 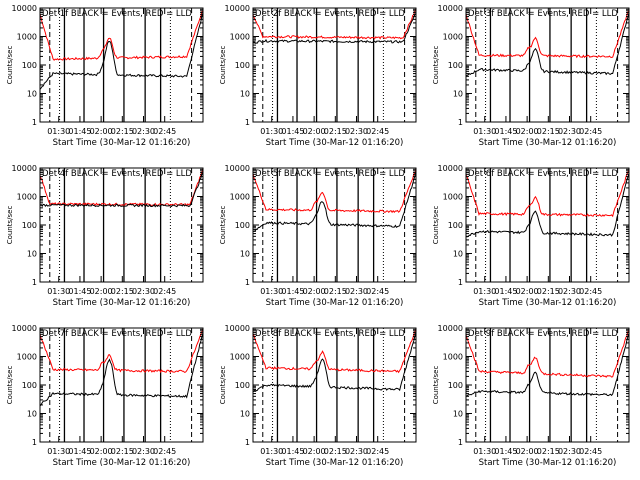 What do you see at coordinates (543, 14) in the screenshot?
I see `panel-title: Det 3f BLACK = Events, RED = LLD` at bounding box center [543, 14].